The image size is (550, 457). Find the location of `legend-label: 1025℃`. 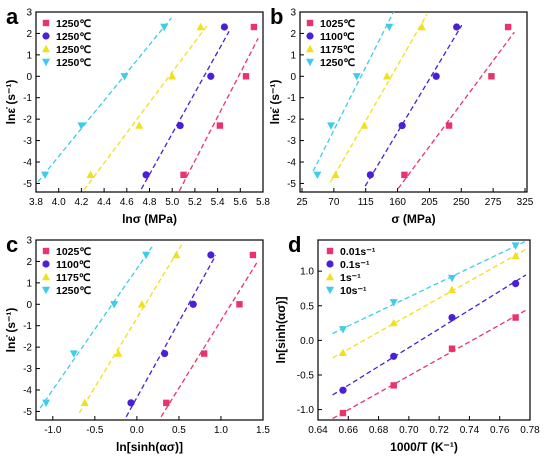

legend-label: 1025℃ is located at coordinates (73, 252).